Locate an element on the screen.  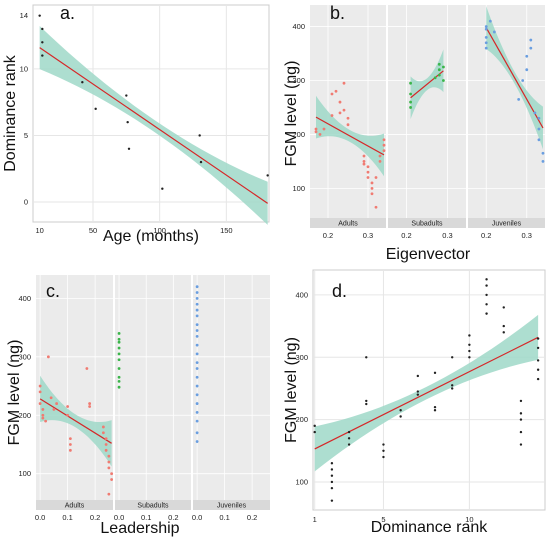
panel-b-x-label: Eigenvector is located at coordinates (428, 254).